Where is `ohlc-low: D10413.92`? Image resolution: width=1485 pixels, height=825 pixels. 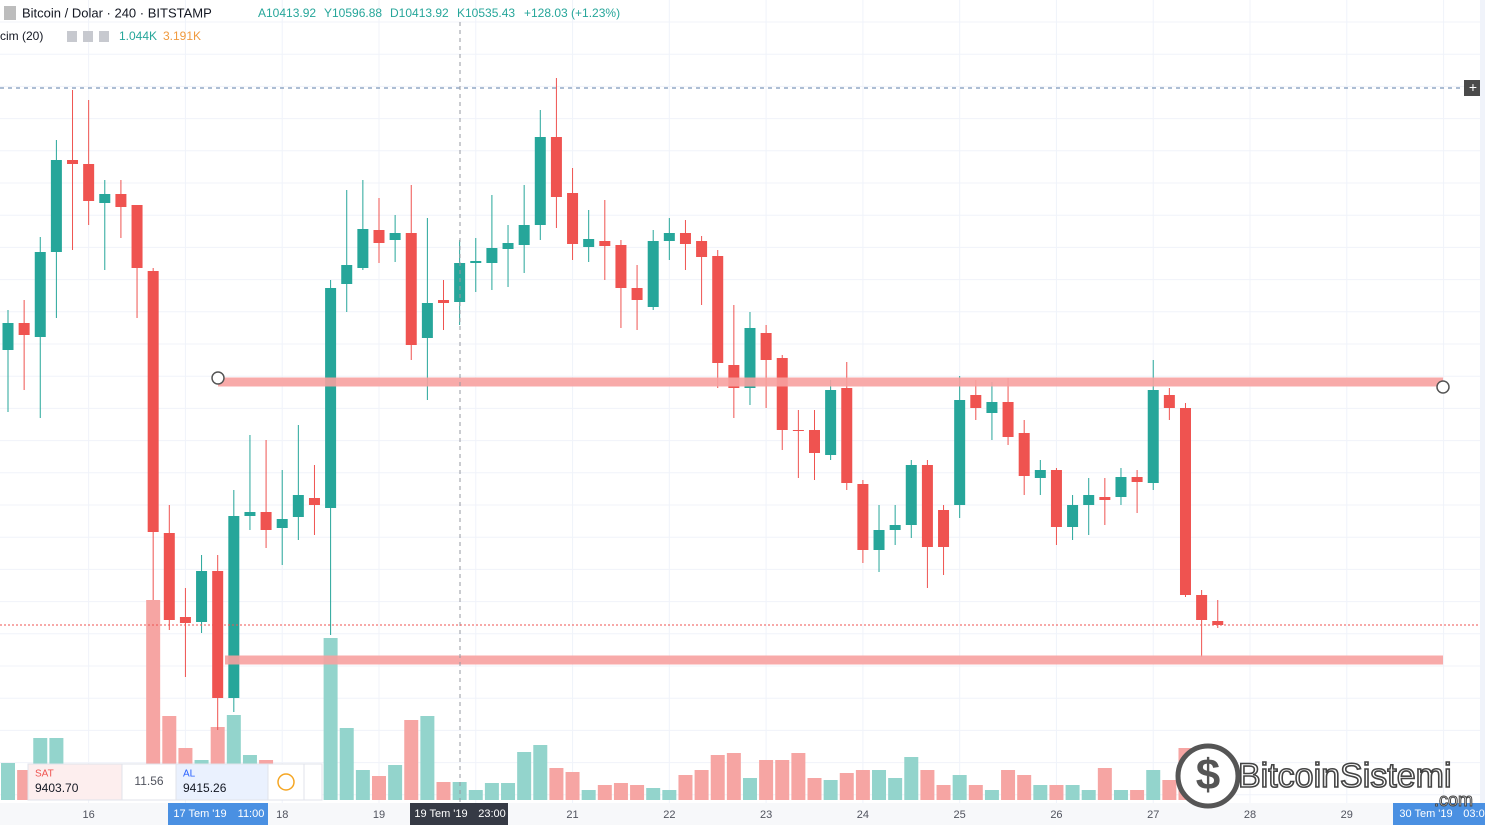 ohlc-low: D10413.92 is located at coordinates (419, 13).